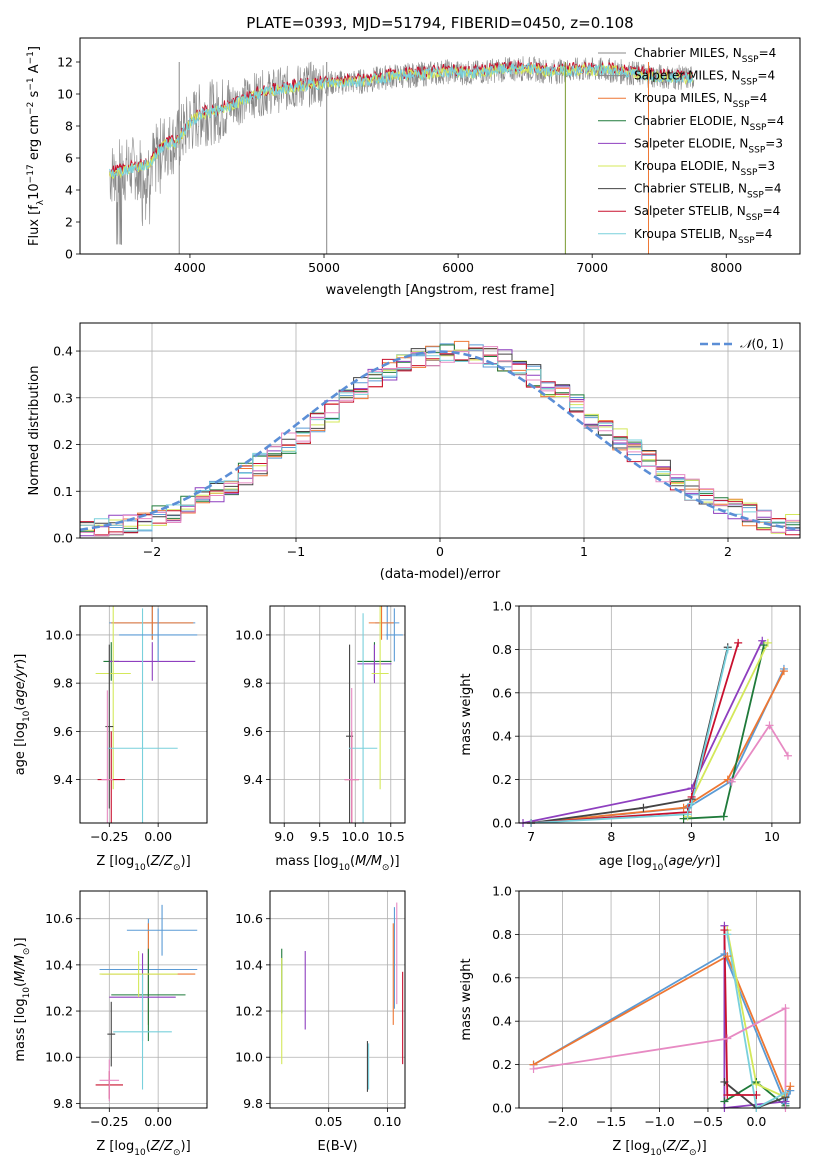  What do you see at coordinates (458, 267) in the screenshot?
I see `x-tick-label: 6000` at bounding box center [458, 267].